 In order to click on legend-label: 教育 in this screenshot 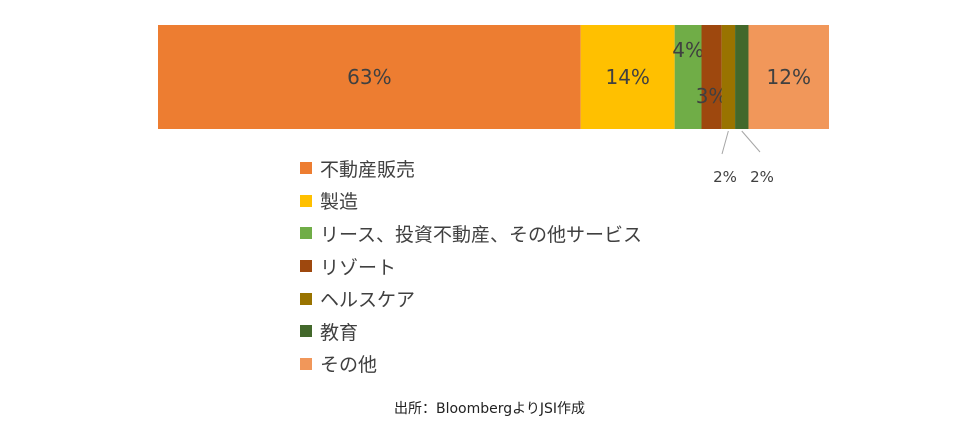, I will do `click(339, 332)`.